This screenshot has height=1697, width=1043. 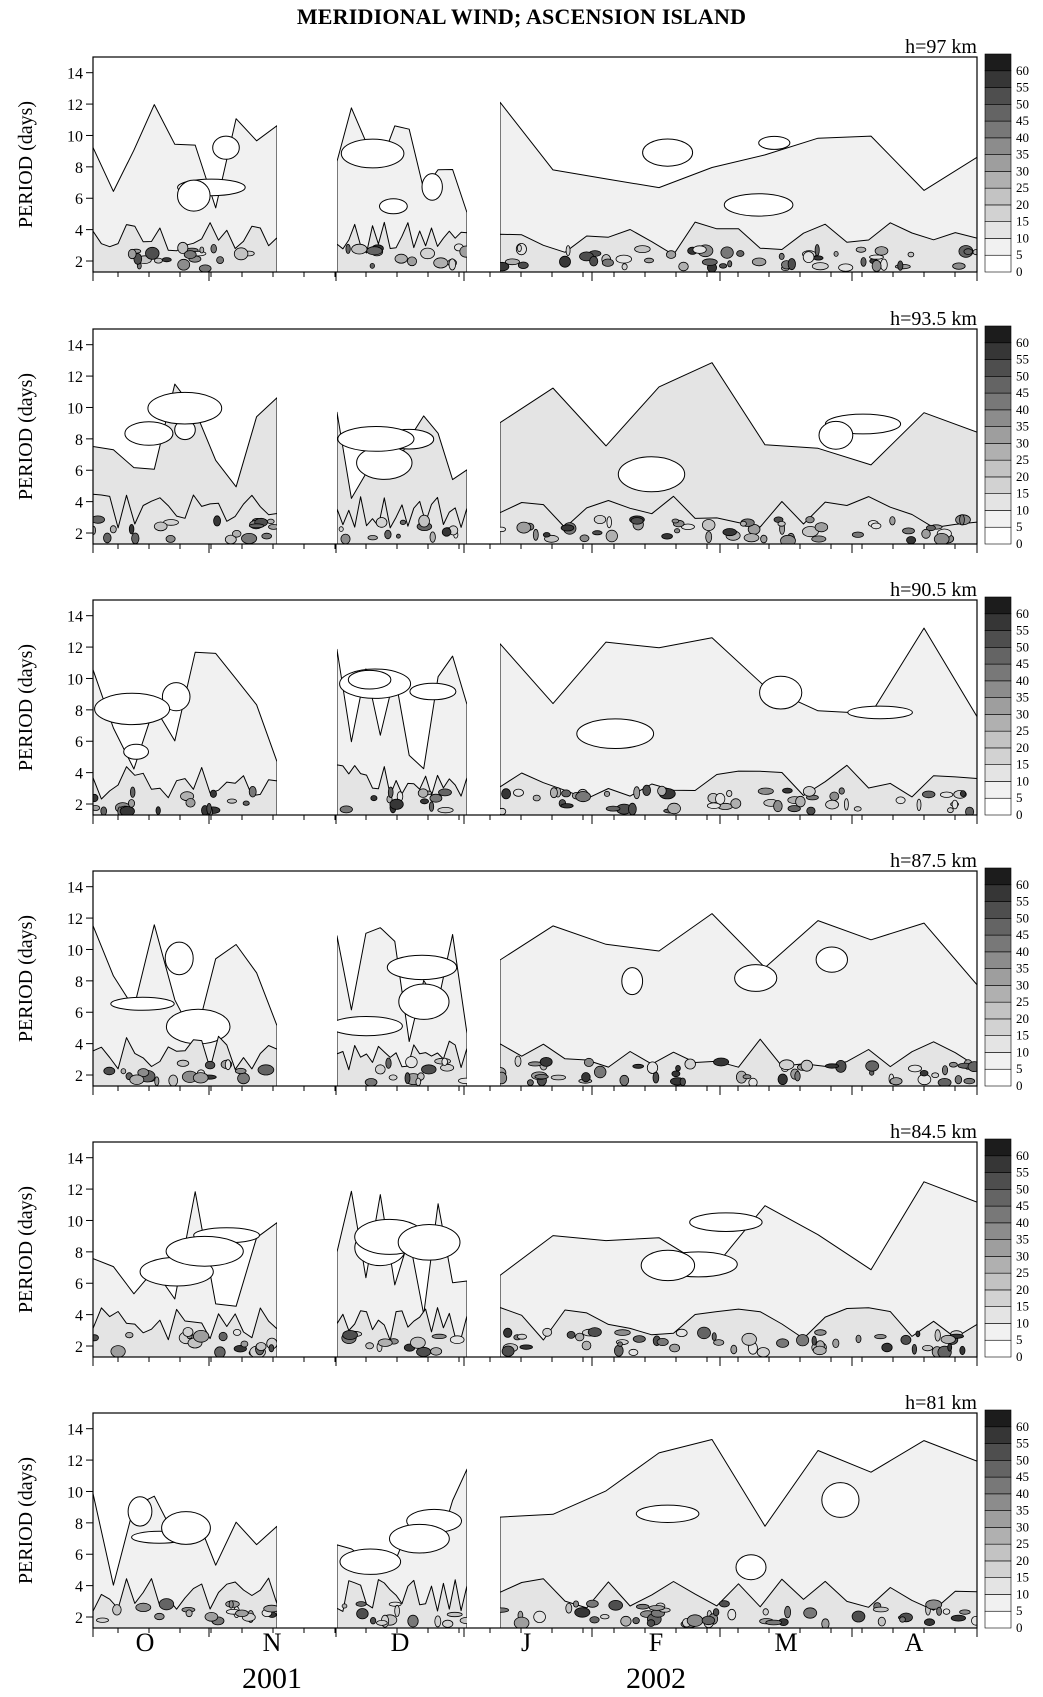 I want to click on colorbar-label: 35, so click(x=1022, y=1239).